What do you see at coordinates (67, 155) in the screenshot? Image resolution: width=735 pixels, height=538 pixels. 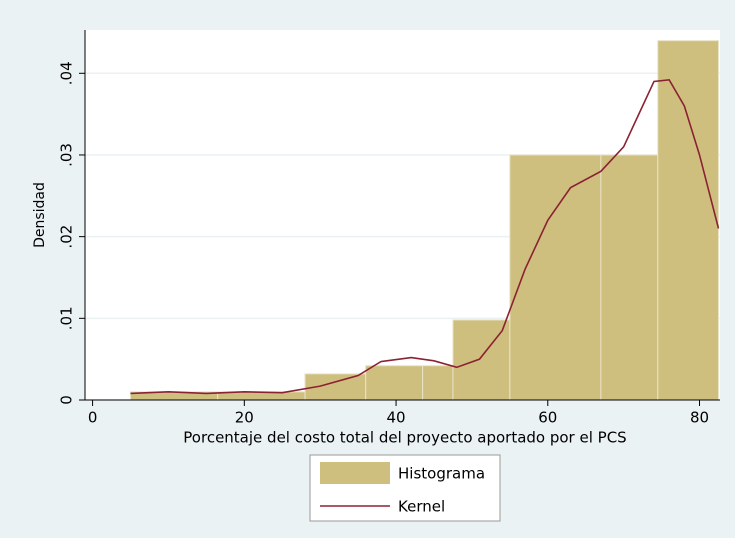 I see `y-tick-label: .03` at bounding box center [67, 155].